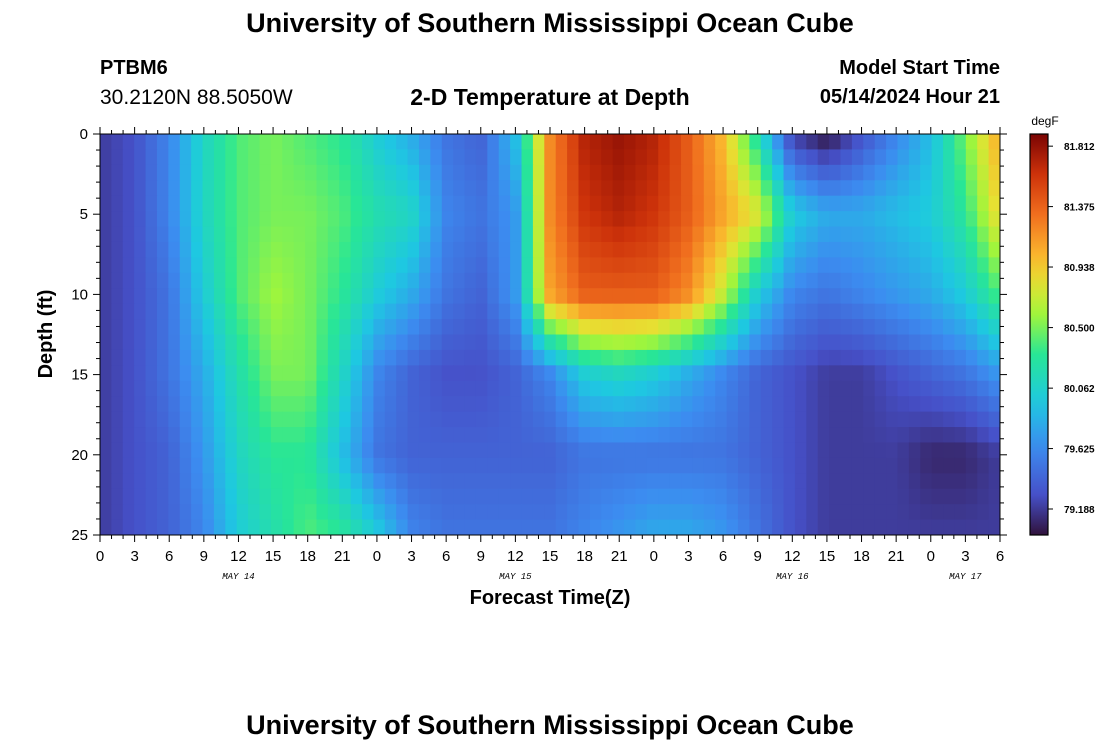  Describe the element at coordinates (654, 556) in the screenshot. I see `x-tick-label: 0` at that location.